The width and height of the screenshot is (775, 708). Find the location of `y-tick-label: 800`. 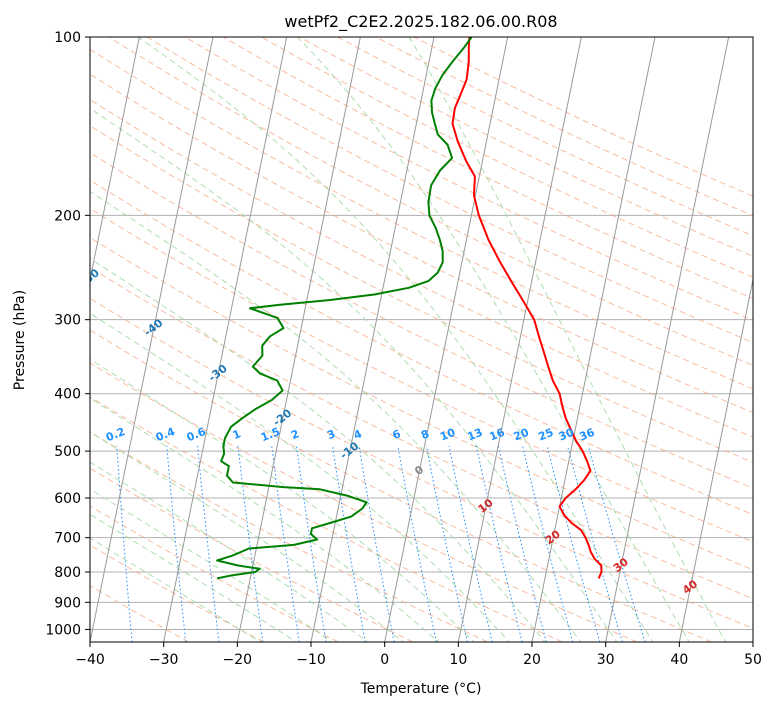

y-tick-label: 800 is located at coordinates (67, 573).